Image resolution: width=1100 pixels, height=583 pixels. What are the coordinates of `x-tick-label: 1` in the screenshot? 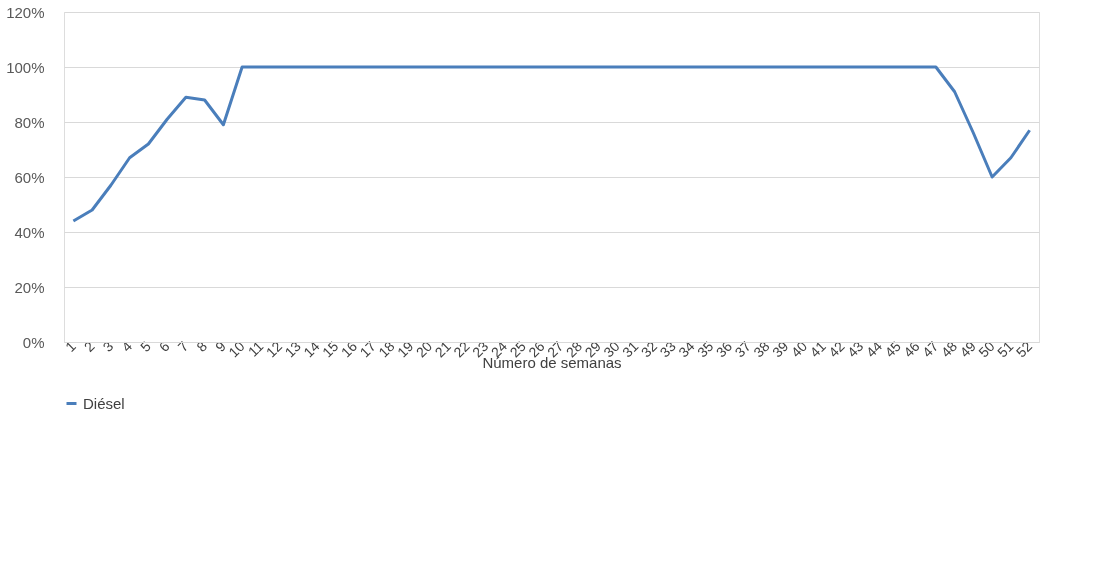 It's located at (70, 346).